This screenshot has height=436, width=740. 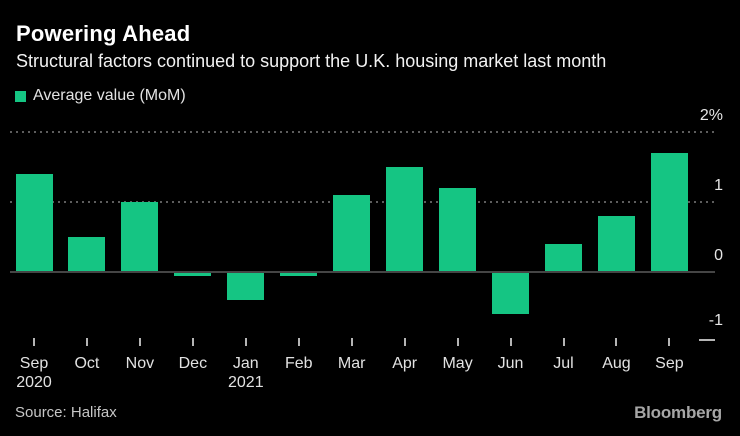 What do you see at coordinates (351, 363) in the screenshot?
I see `x-tick-label: Mar` at bounding box center [351, 363].